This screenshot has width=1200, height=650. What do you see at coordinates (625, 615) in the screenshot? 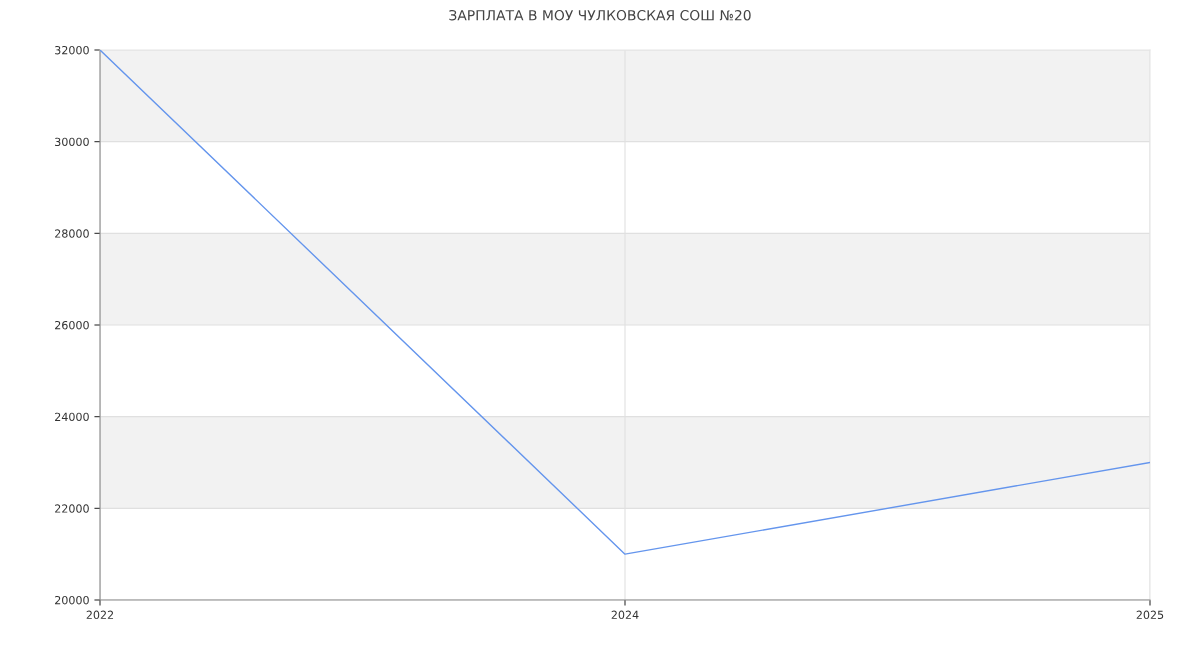
I see `x-tick-label: 2024` at bounding box center [625, 615].